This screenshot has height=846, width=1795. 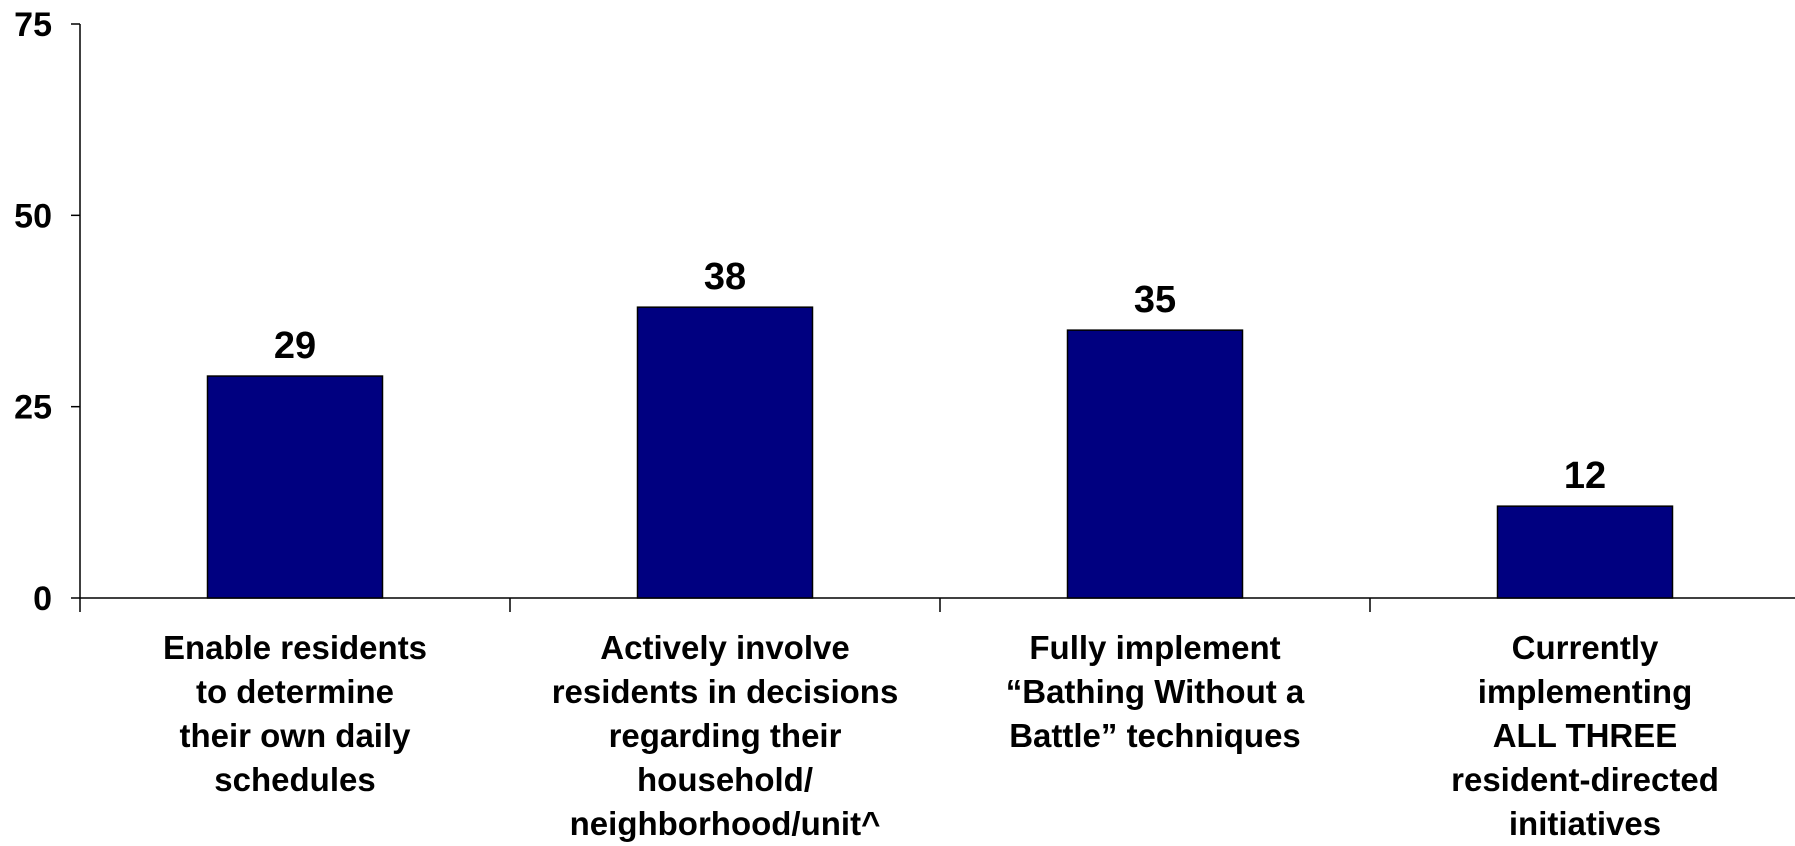 What do you see at coordinates (1155, 300) in the screenshot?
I see `data-label: 35` at bounding box center [1155, 300].